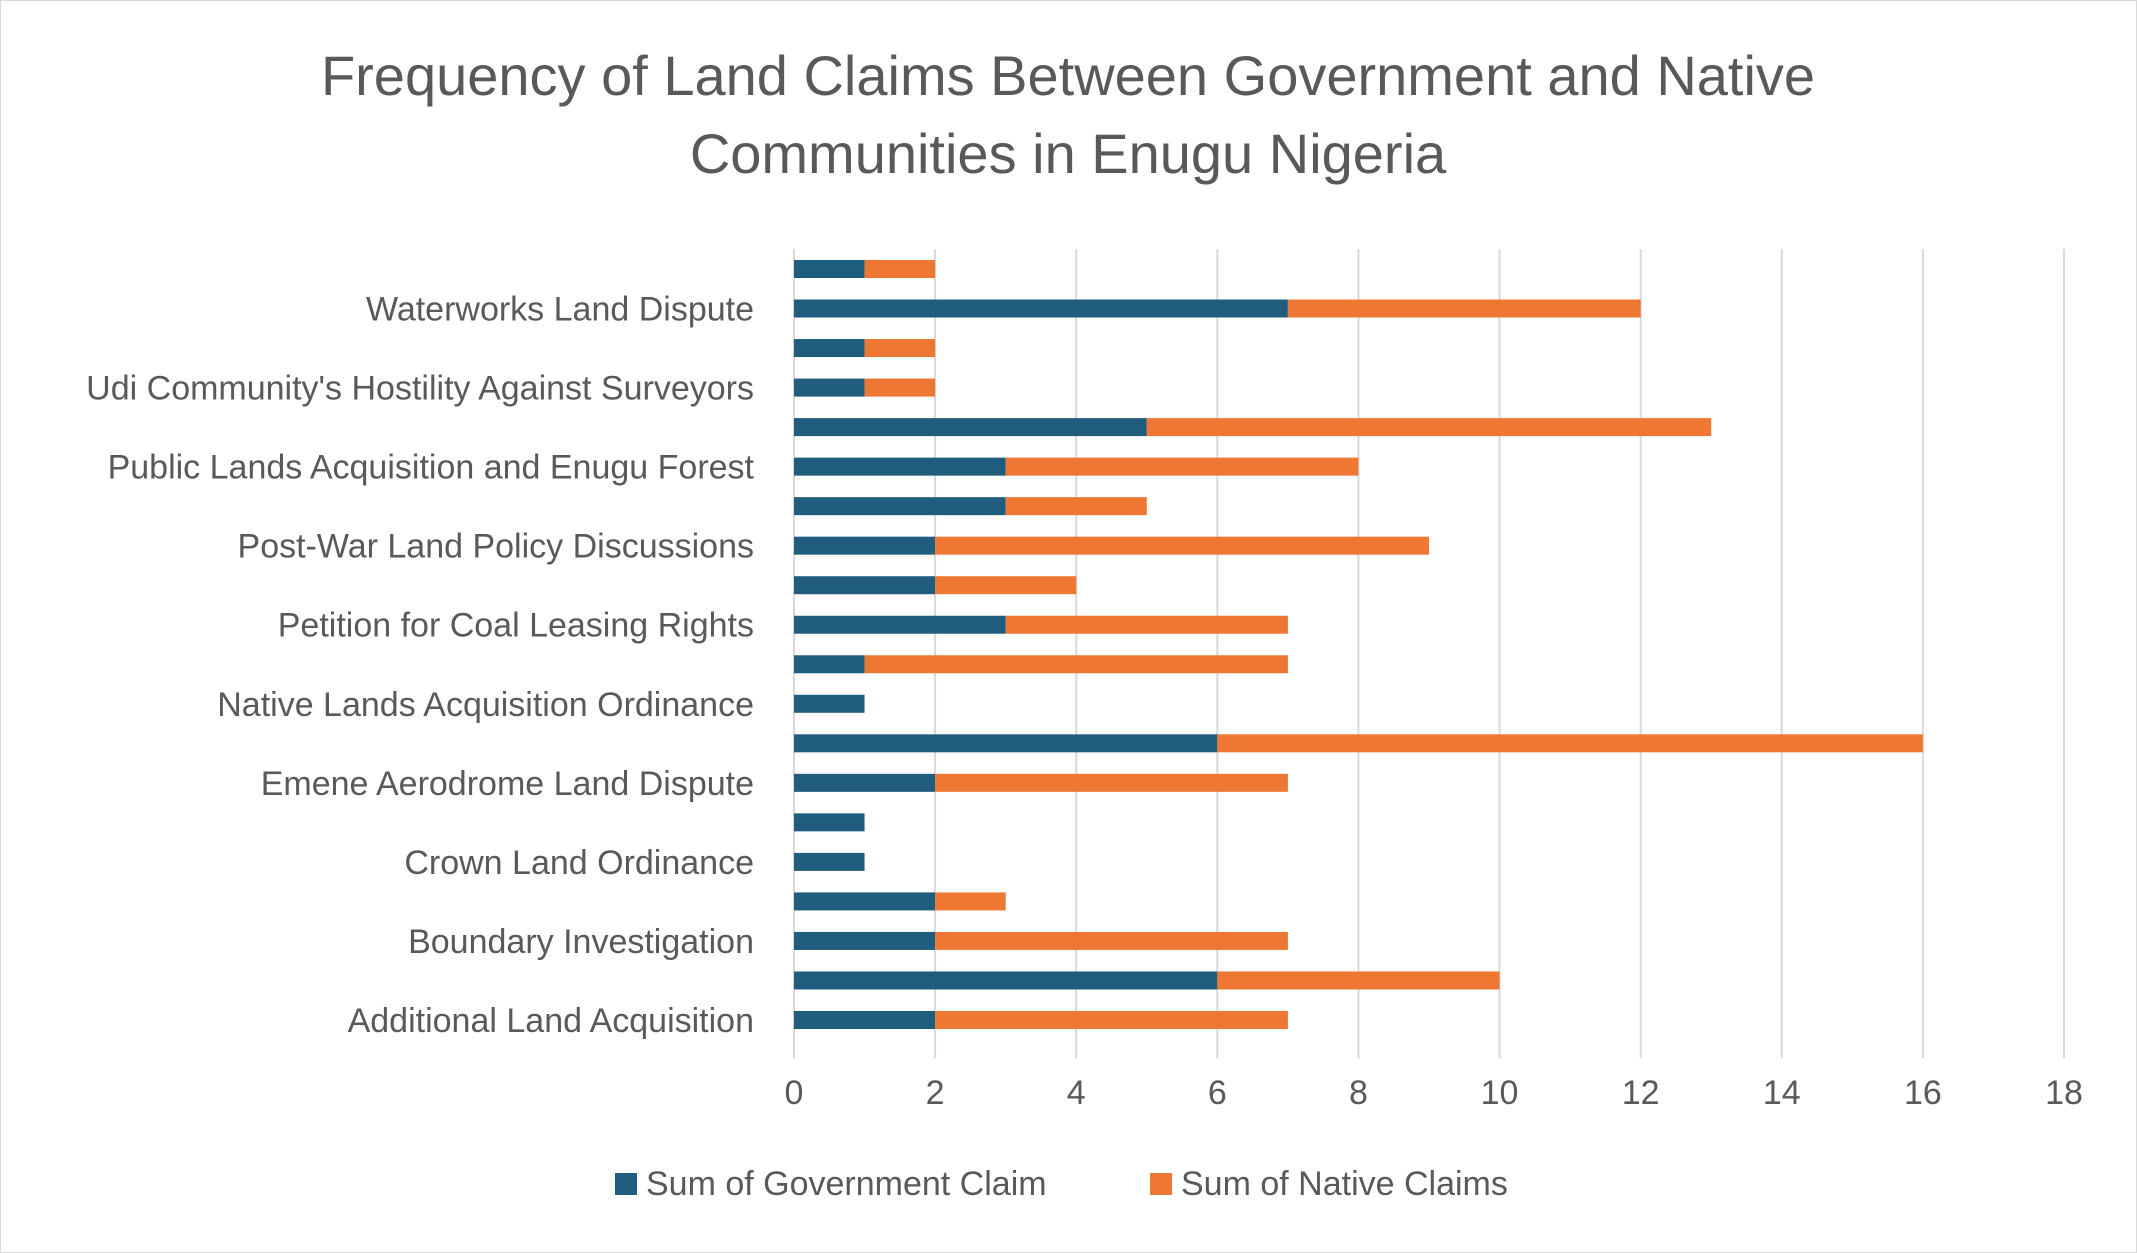  I want to click on category-label-2: Boundary Investigation, so click(581, 942).